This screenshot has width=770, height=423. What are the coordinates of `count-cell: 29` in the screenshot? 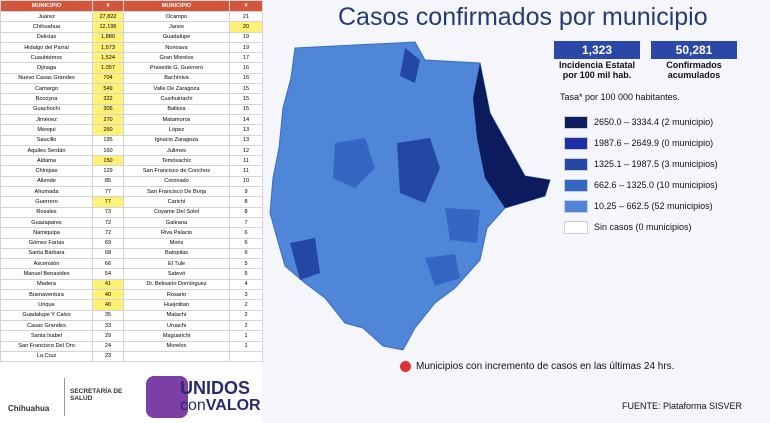 It's located at (108, 336).